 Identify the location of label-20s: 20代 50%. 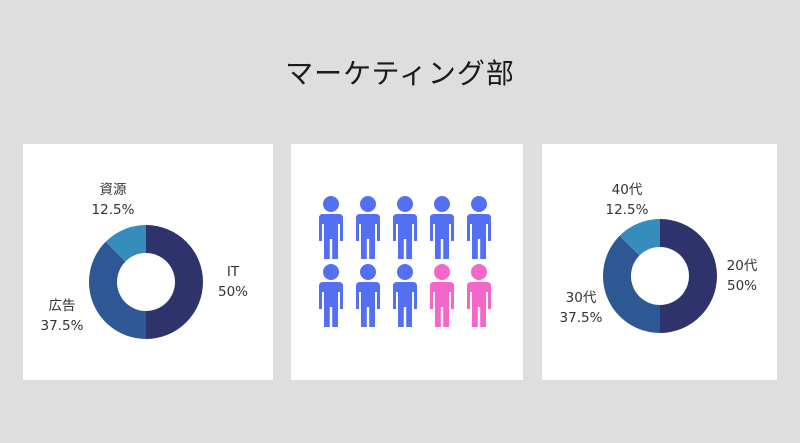
(742, 276).